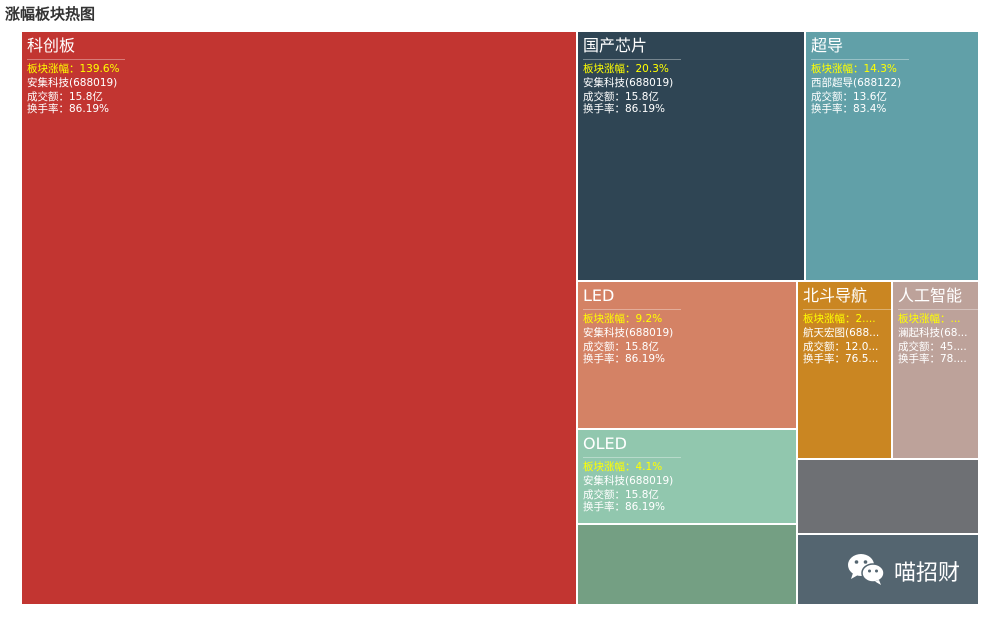  I want to click on tile-change: 板块涨幅：14.3%, so click(854, 69).